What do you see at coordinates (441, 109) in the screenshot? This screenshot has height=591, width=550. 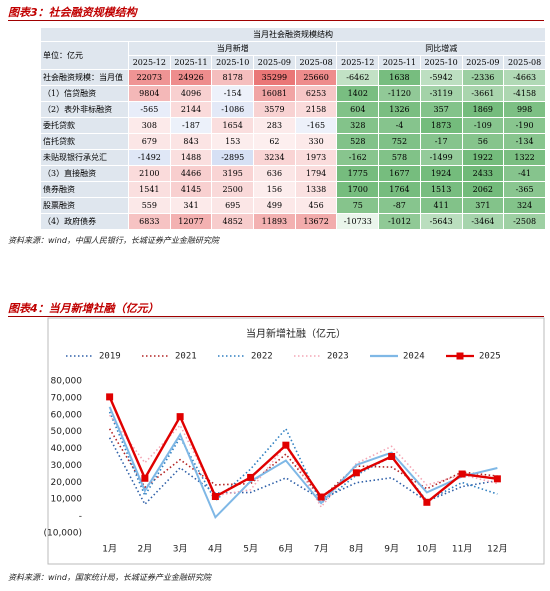 I see `table-cell: 357` at bounding box center [441, 109].